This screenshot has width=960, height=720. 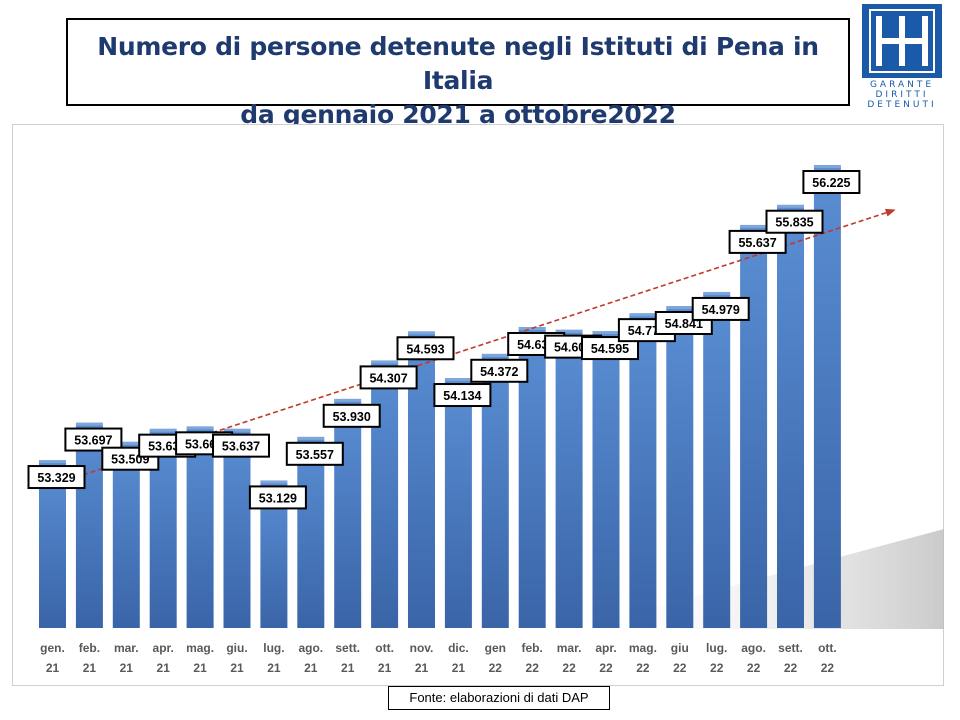 I want to click on x-tick-label: feb. 22, so click(x=532, y=658).